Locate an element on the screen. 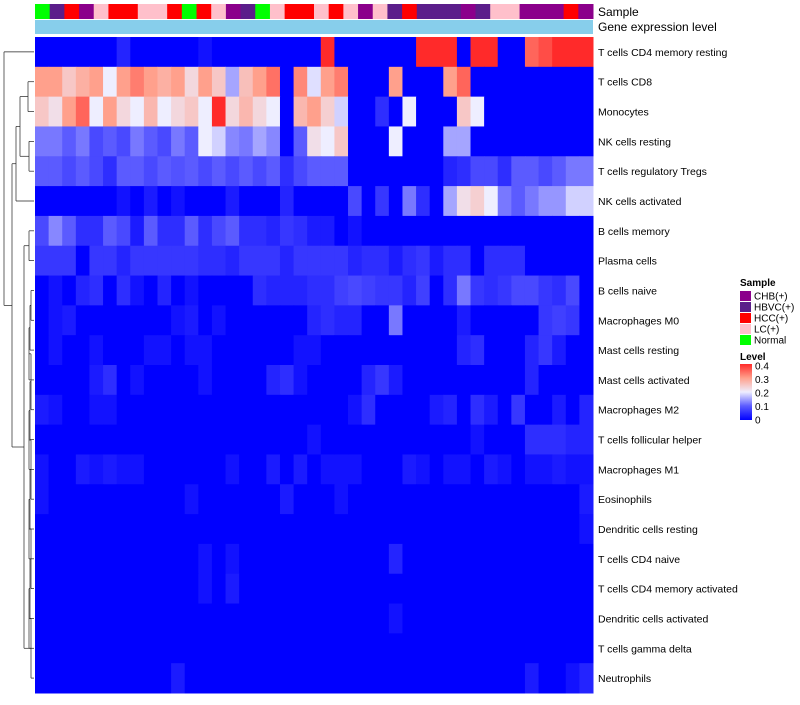 The image size is (800, 705). legend-level-title: Level is located at coordinates (753, 357).